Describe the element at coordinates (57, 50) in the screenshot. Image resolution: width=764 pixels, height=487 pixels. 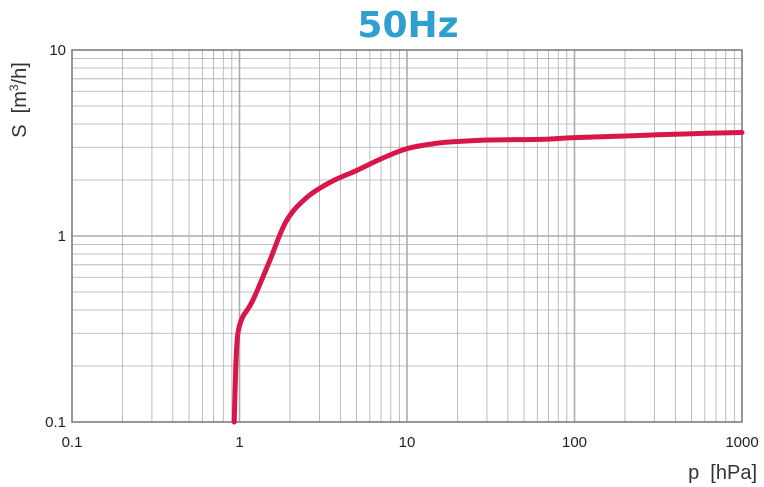
I see `y-tick-label: 10` at that location.